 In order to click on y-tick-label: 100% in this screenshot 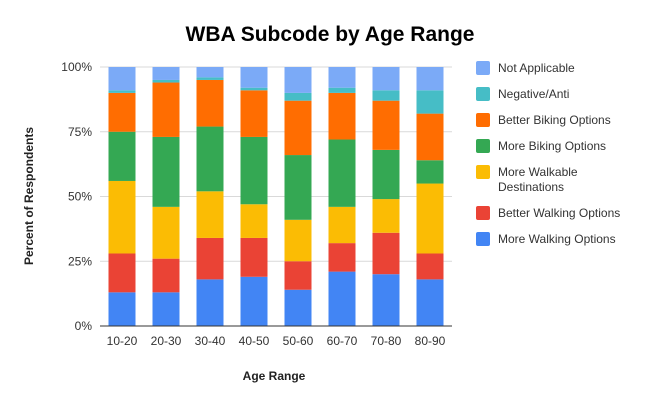, I will do `click(76, 67)`.